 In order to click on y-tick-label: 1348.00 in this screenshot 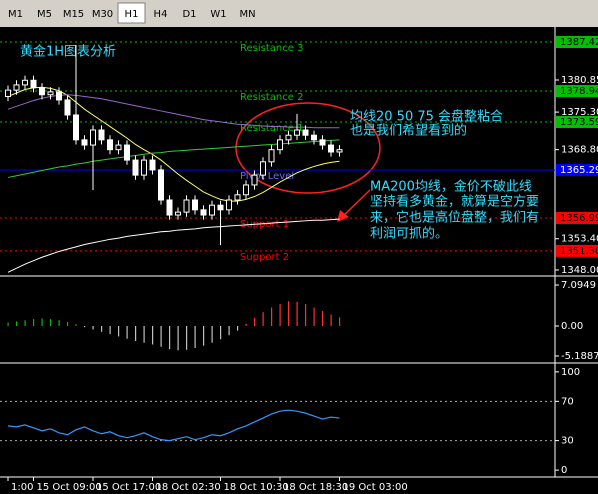, I will do `click(579, 270)`.